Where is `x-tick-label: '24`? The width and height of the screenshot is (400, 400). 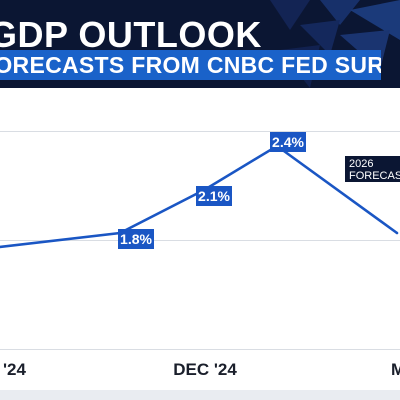 x-tick-label: '24 is located at coordinates (14, 369).